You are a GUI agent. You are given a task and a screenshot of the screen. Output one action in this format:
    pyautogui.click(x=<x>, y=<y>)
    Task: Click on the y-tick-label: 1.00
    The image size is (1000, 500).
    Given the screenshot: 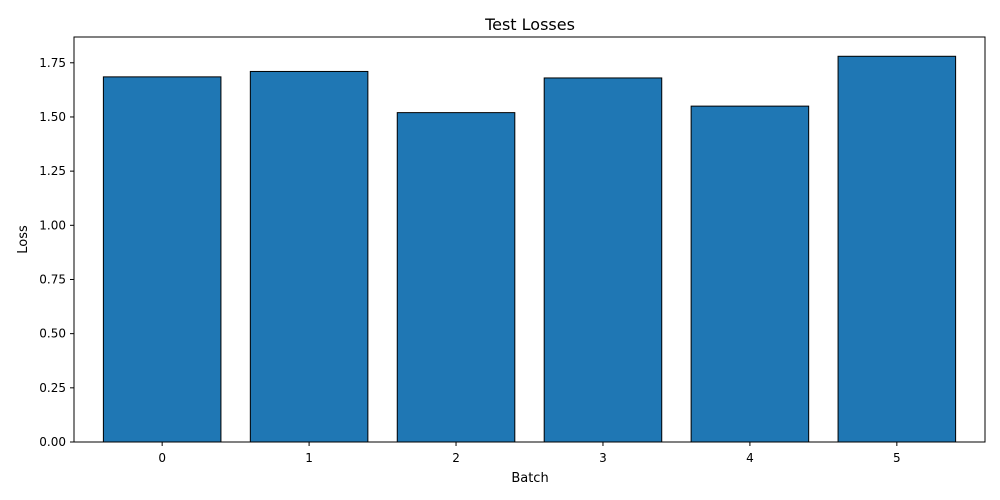 What is the action you would take?
    pyautogui.click(x=52, y=225)
    